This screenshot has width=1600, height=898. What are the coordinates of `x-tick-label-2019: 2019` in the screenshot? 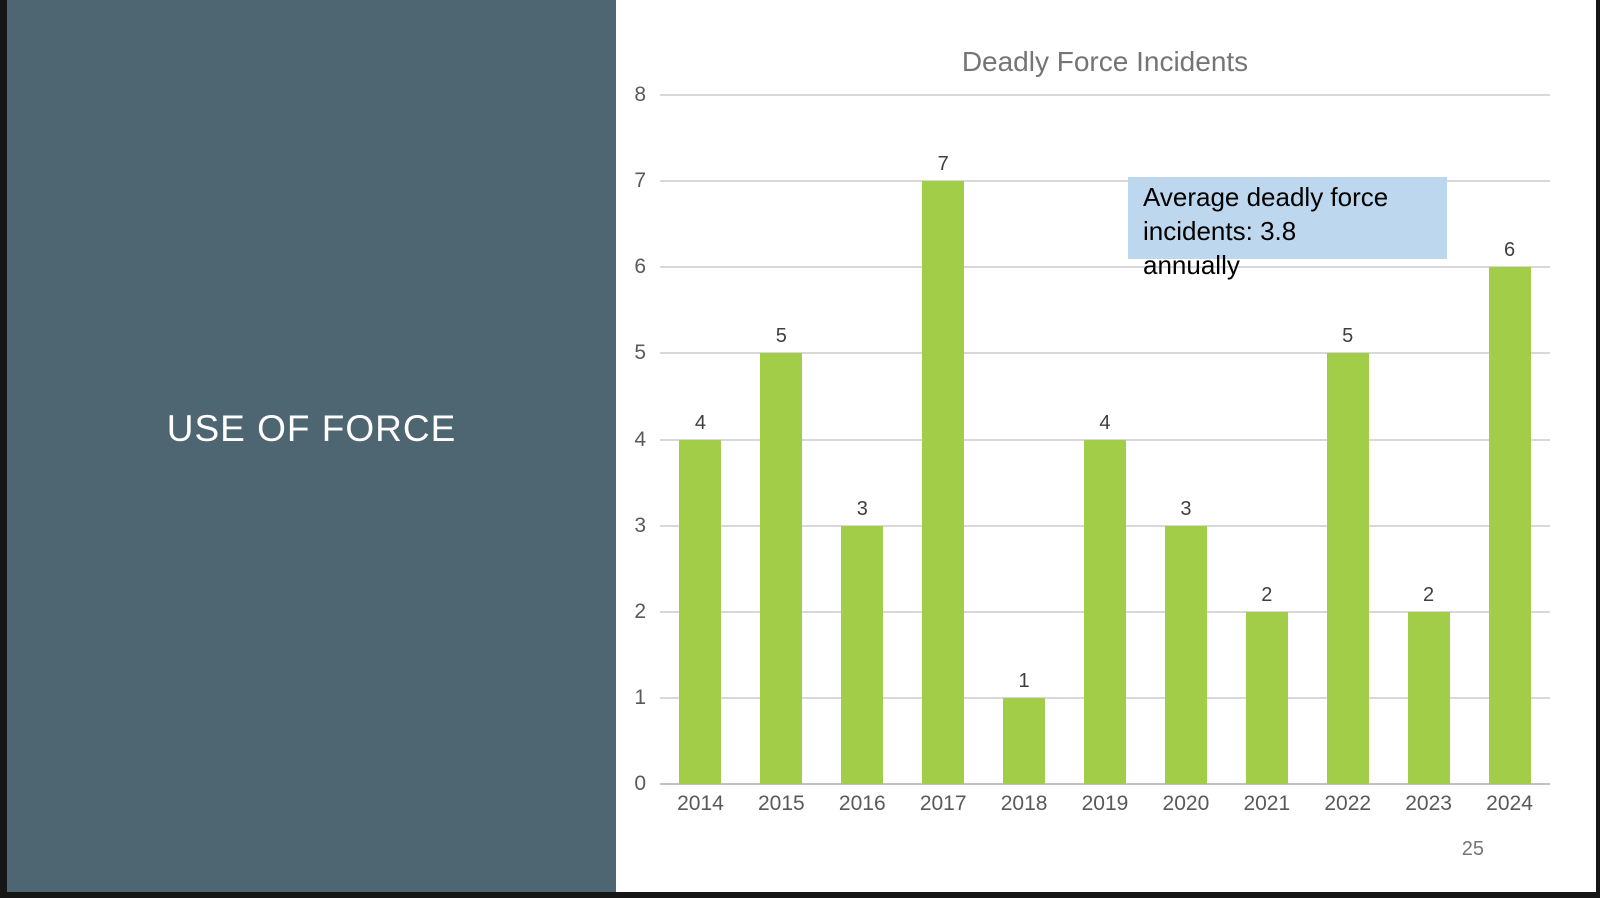 It's located at (1105, 803).